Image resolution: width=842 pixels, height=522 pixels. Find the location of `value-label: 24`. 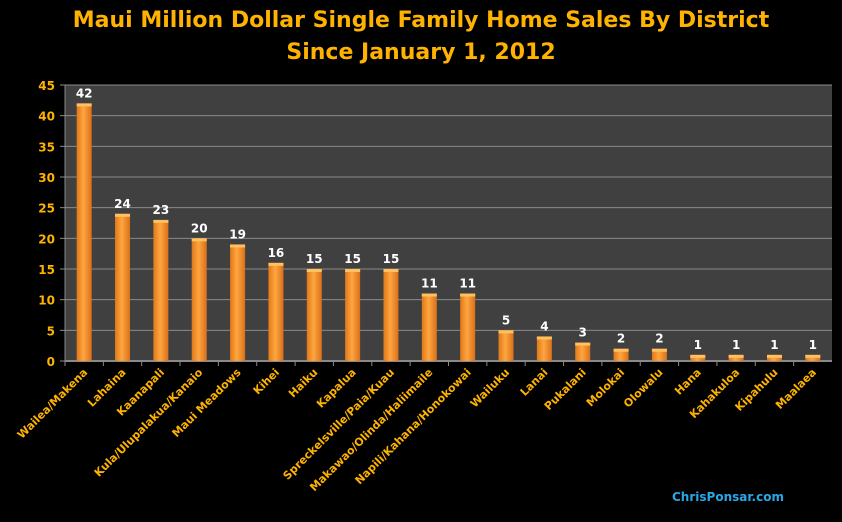

value-label: 24 is located at coordinates (122, 204).